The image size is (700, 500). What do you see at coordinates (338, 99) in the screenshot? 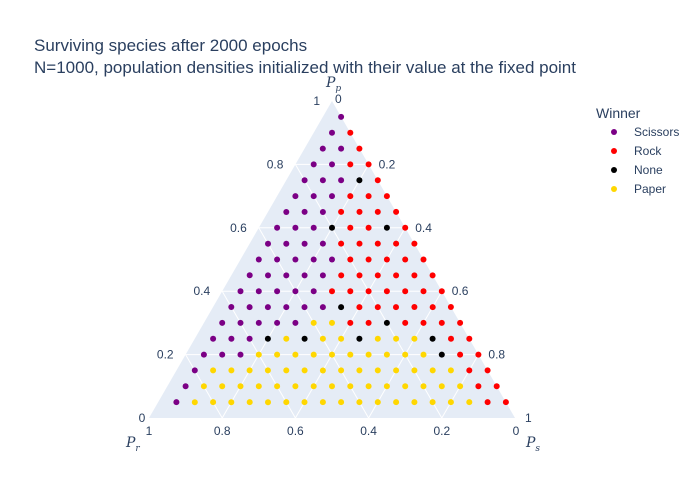
I see `tick-label-c-zero: 0` at bounding box center [338, 99].